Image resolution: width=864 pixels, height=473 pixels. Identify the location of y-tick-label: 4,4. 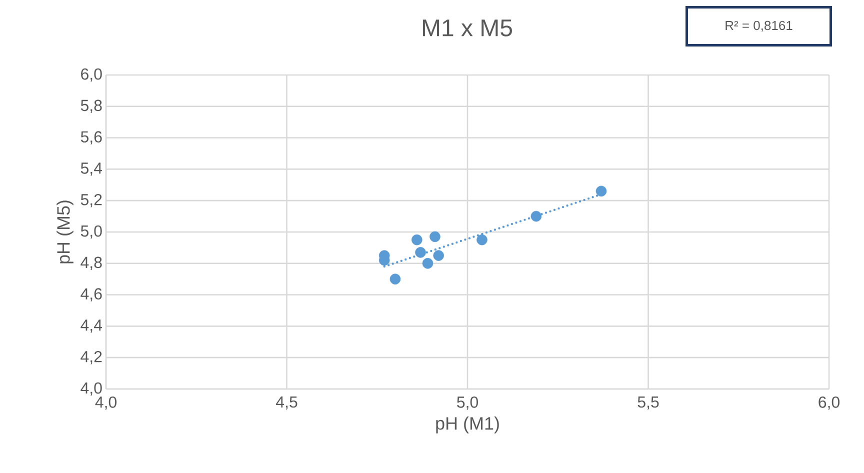
(91, 326).